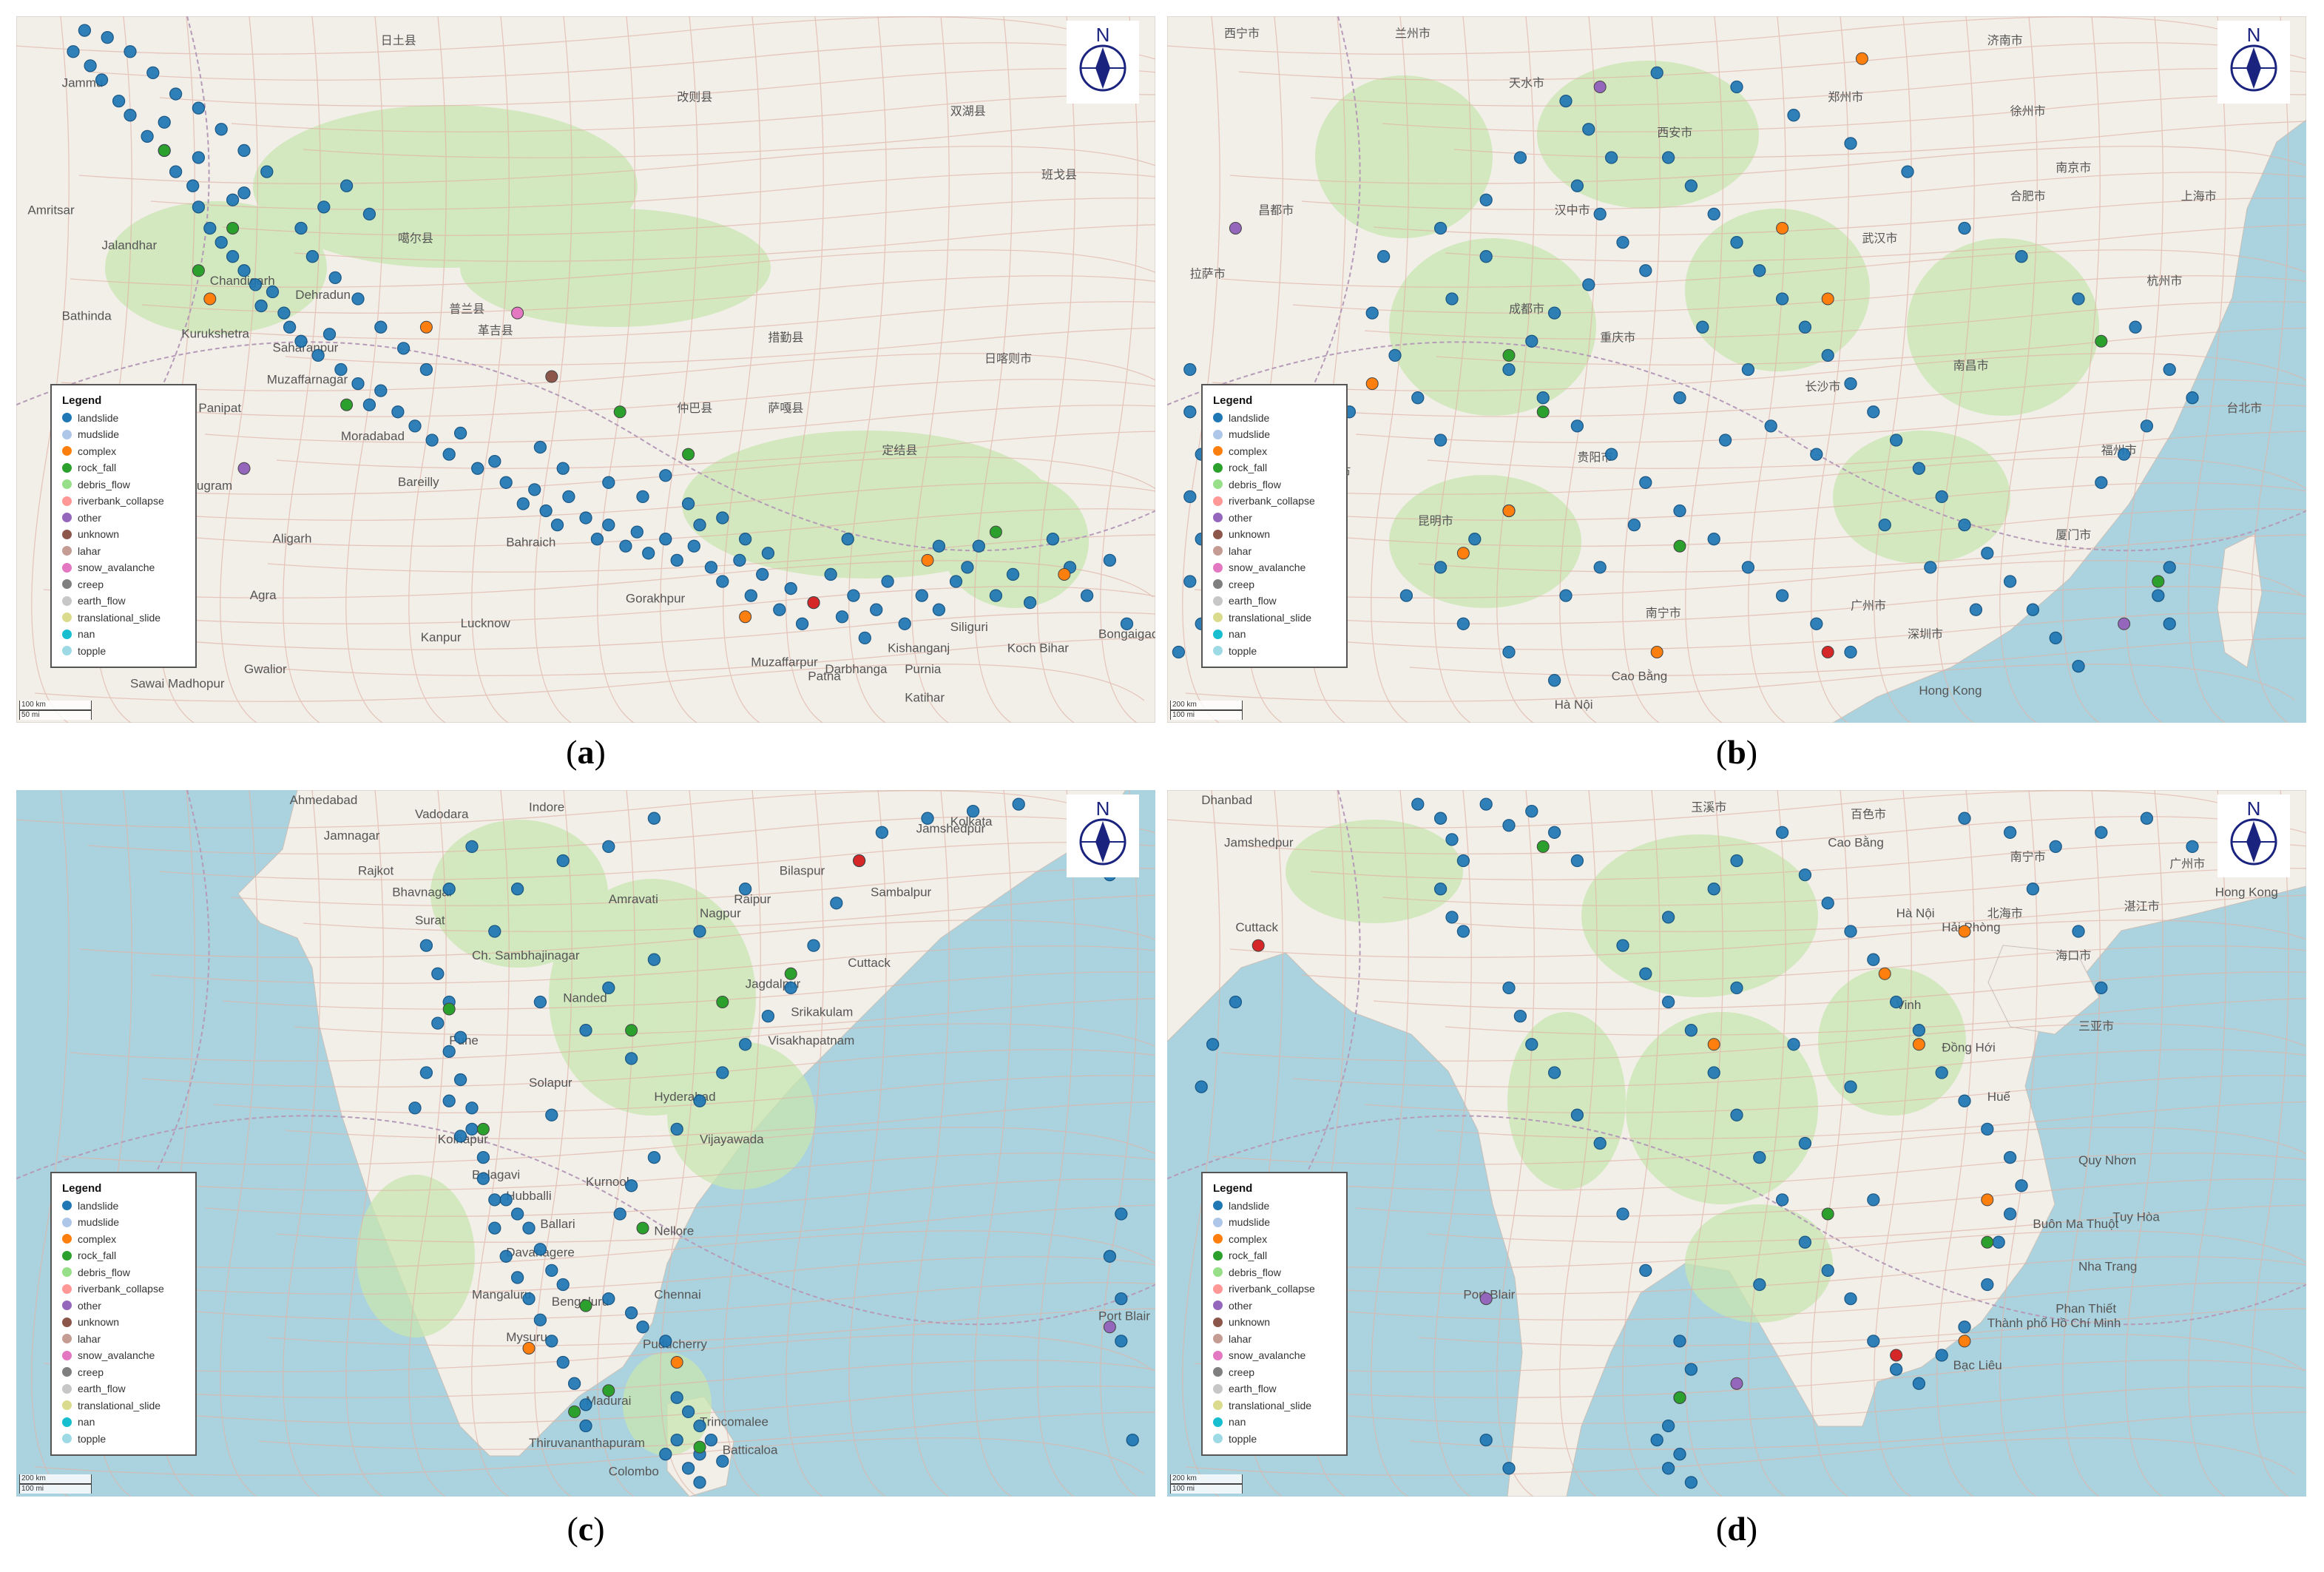 The image size is (2324, 1572). I want to click on place-label: Bathinda, so click(87, 316).